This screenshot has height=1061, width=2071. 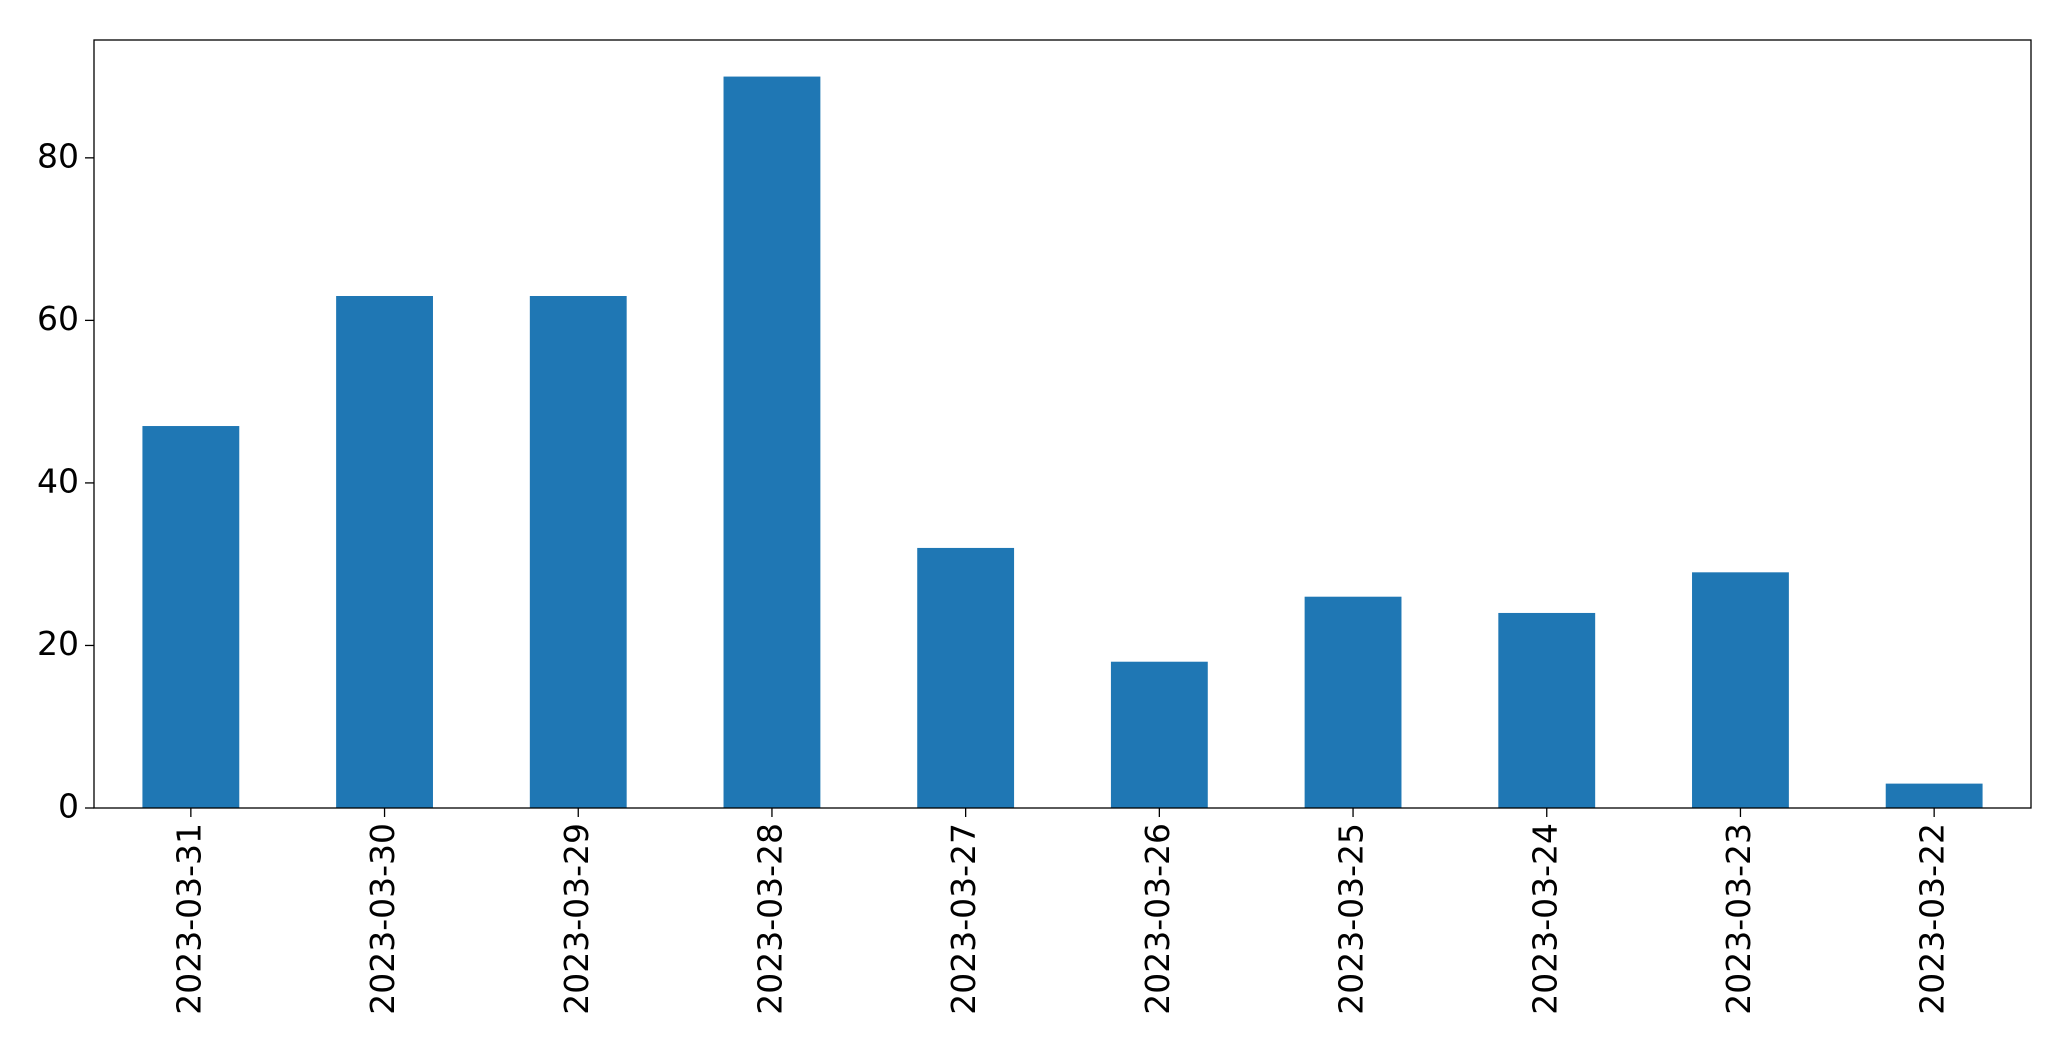 I want to click on x-tick-label: 2023-03-22, so click(x=1932, y=919).